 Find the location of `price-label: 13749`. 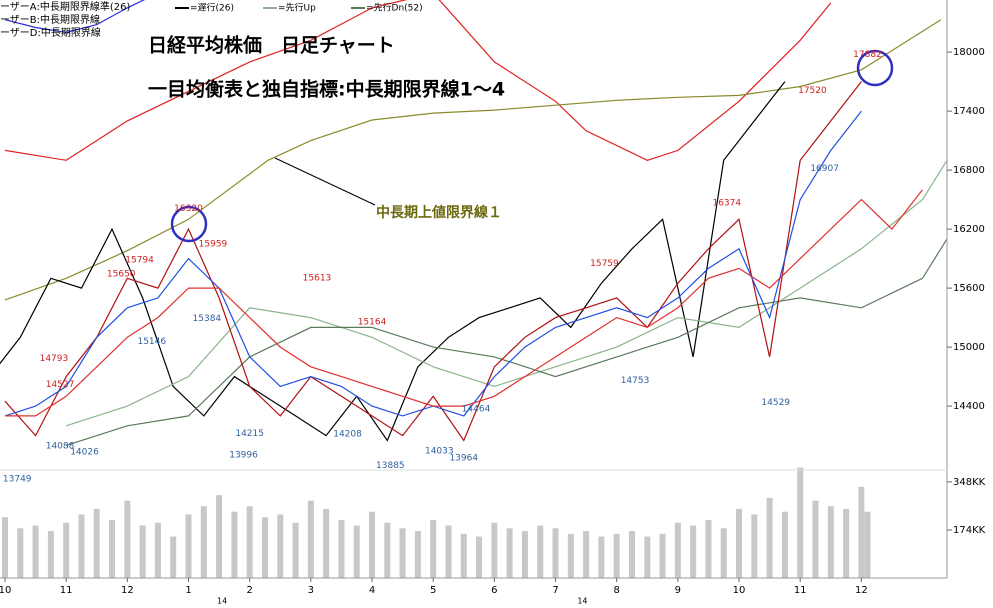

price-label: 13749 is located at coordinates (17, 480).